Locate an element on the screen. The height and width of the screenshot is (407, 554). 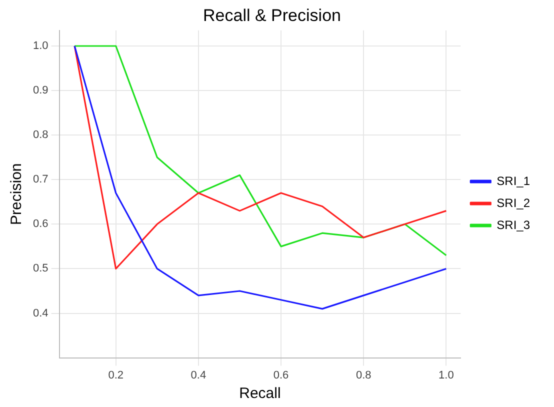
y-axis-title: Precision is located at coordinates (17, 194).